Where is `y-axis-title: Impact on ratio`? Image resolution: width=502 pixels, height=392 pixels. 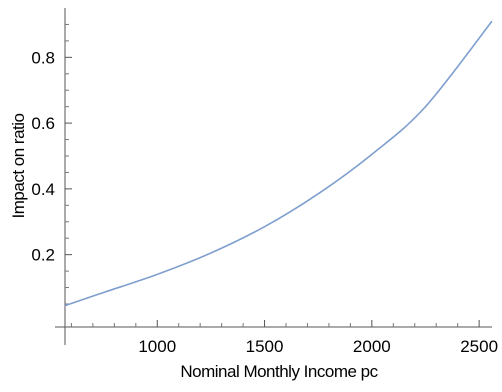
y-axis-title: Impact on ratio is located at coordinates (18, 165).